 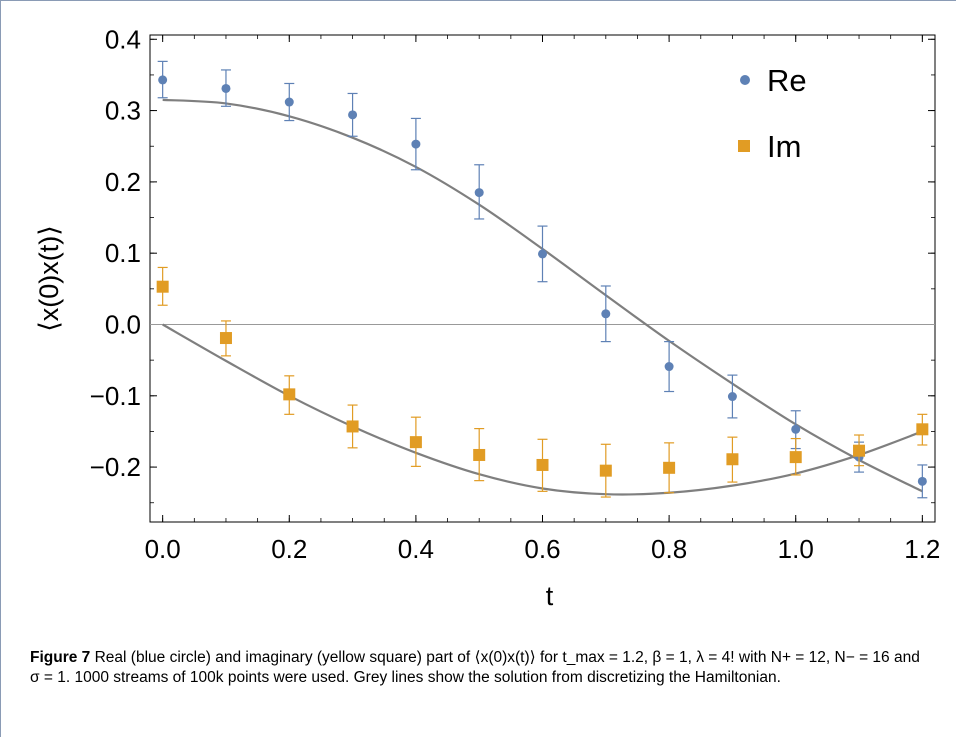 I want to click on y-tick-label: 0.0, so click(x=123, y=324).